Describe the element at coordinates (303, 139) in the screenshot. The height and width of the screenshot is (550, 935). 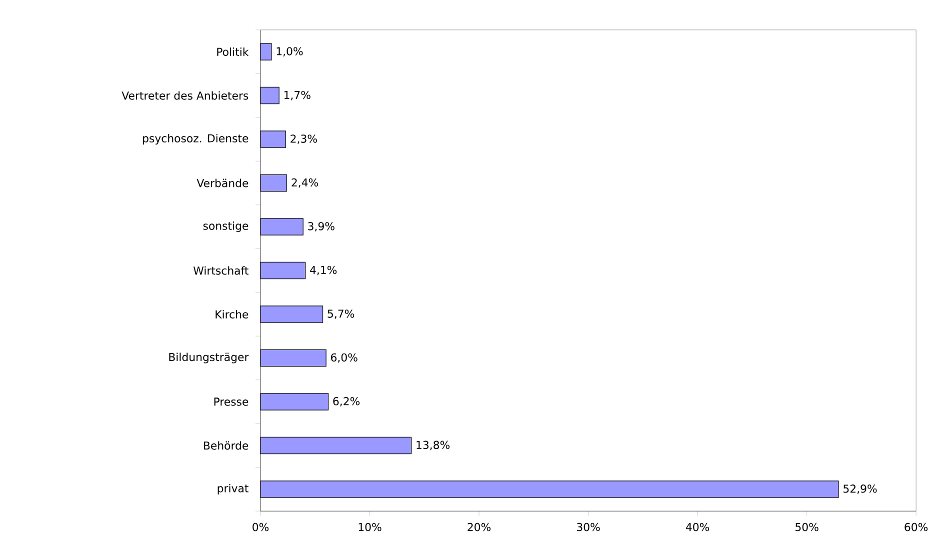
I see `data-label: 2,3%` at that location.